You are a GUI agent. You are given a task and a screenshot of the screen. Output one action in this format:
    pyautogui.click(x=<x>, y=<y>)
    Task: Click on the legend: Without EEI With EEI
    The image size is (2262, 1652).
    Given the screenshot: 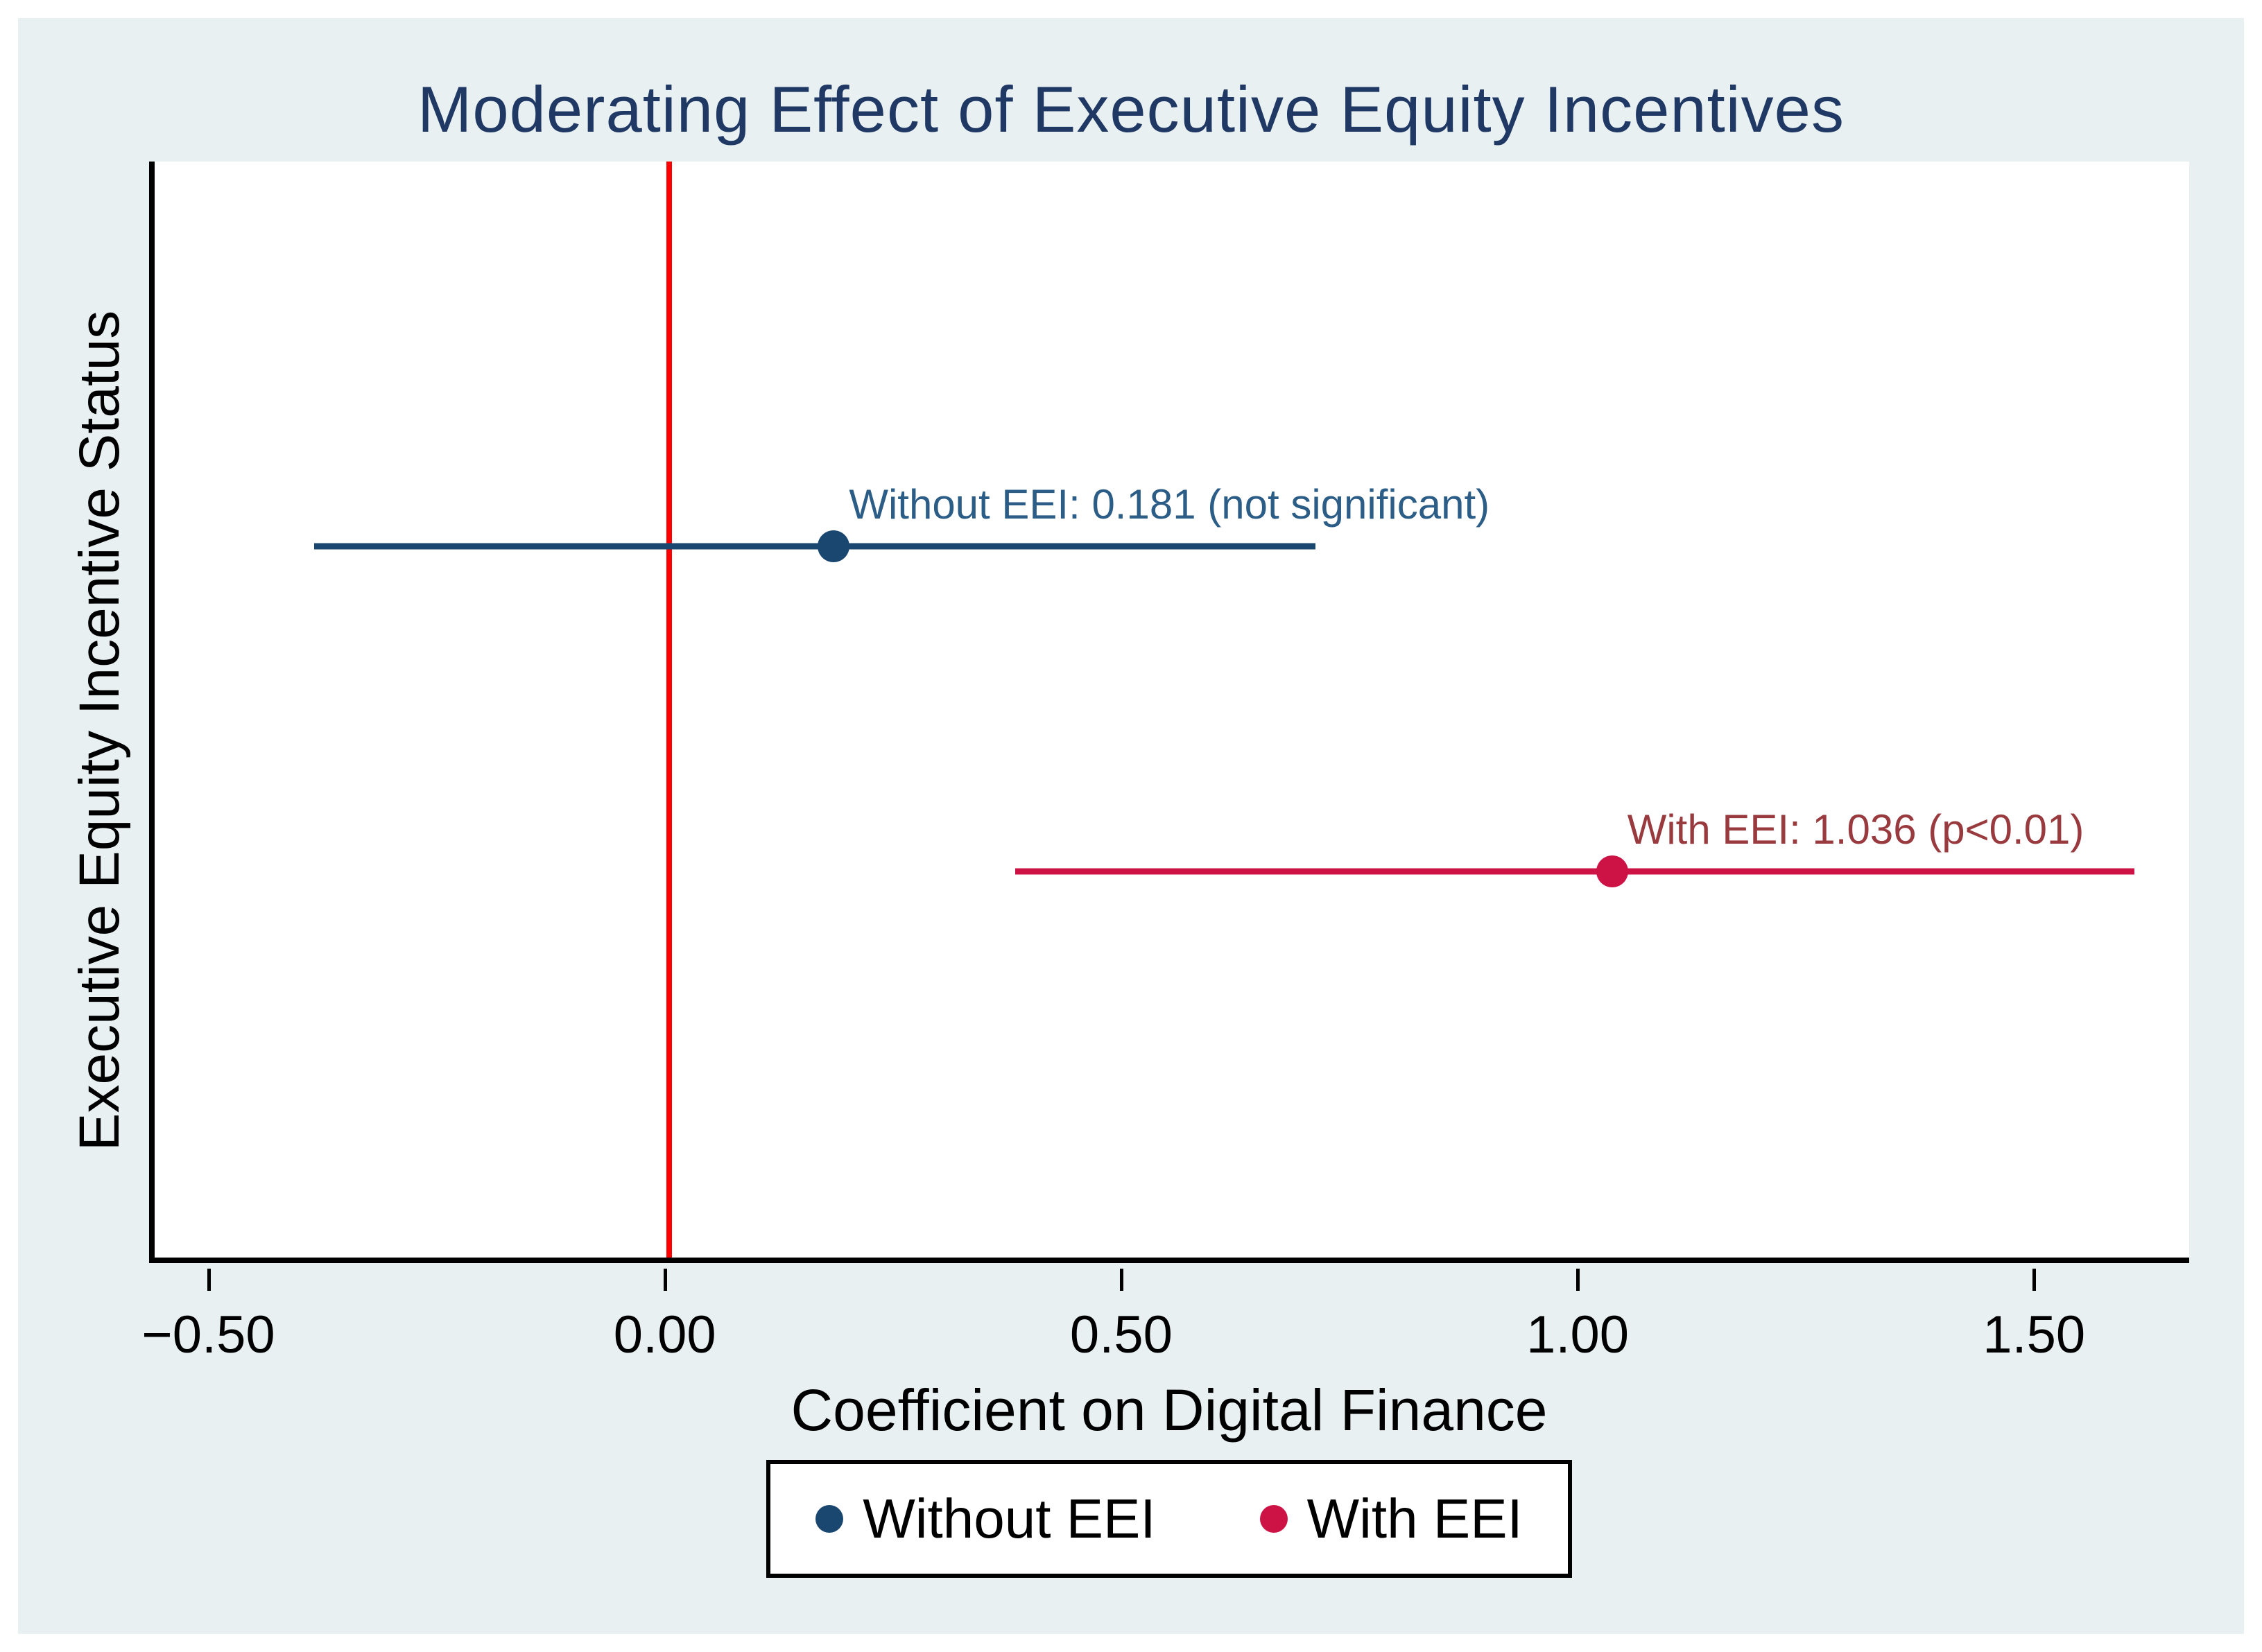 What is the action you would take?
    pyautogui.click(x=1169, y=1519)
    